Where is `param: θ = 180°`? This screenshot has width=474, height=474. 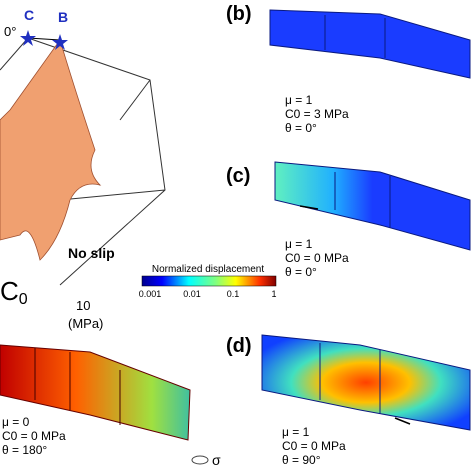 param: θ = 180° is located at coordinates (24, 450).